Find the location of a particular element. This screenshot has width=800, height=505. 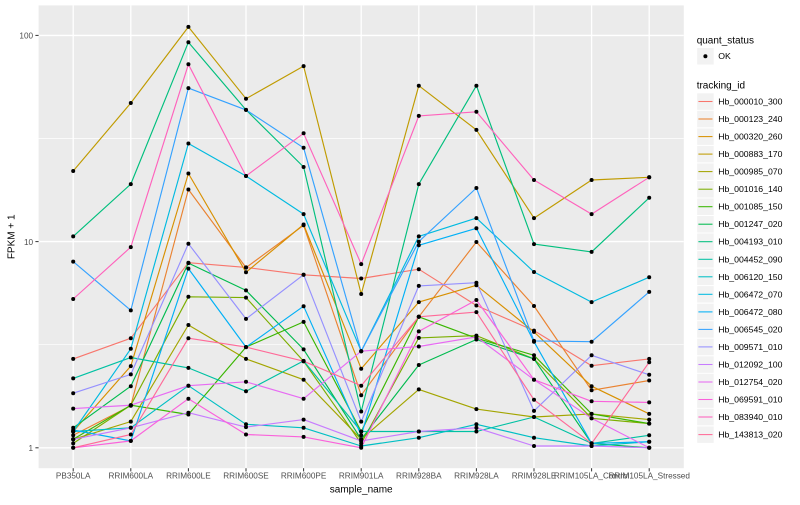

svg-text: Hb_001247_020 is located at coordinates (750, 224).